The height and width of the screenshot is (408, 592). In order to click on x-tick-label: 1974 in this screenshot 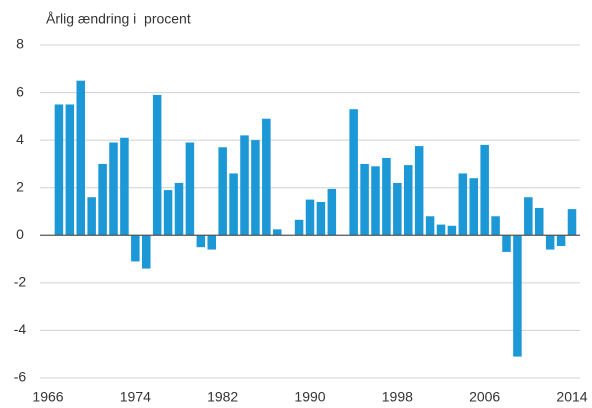, I will do `click(135, 397)`.